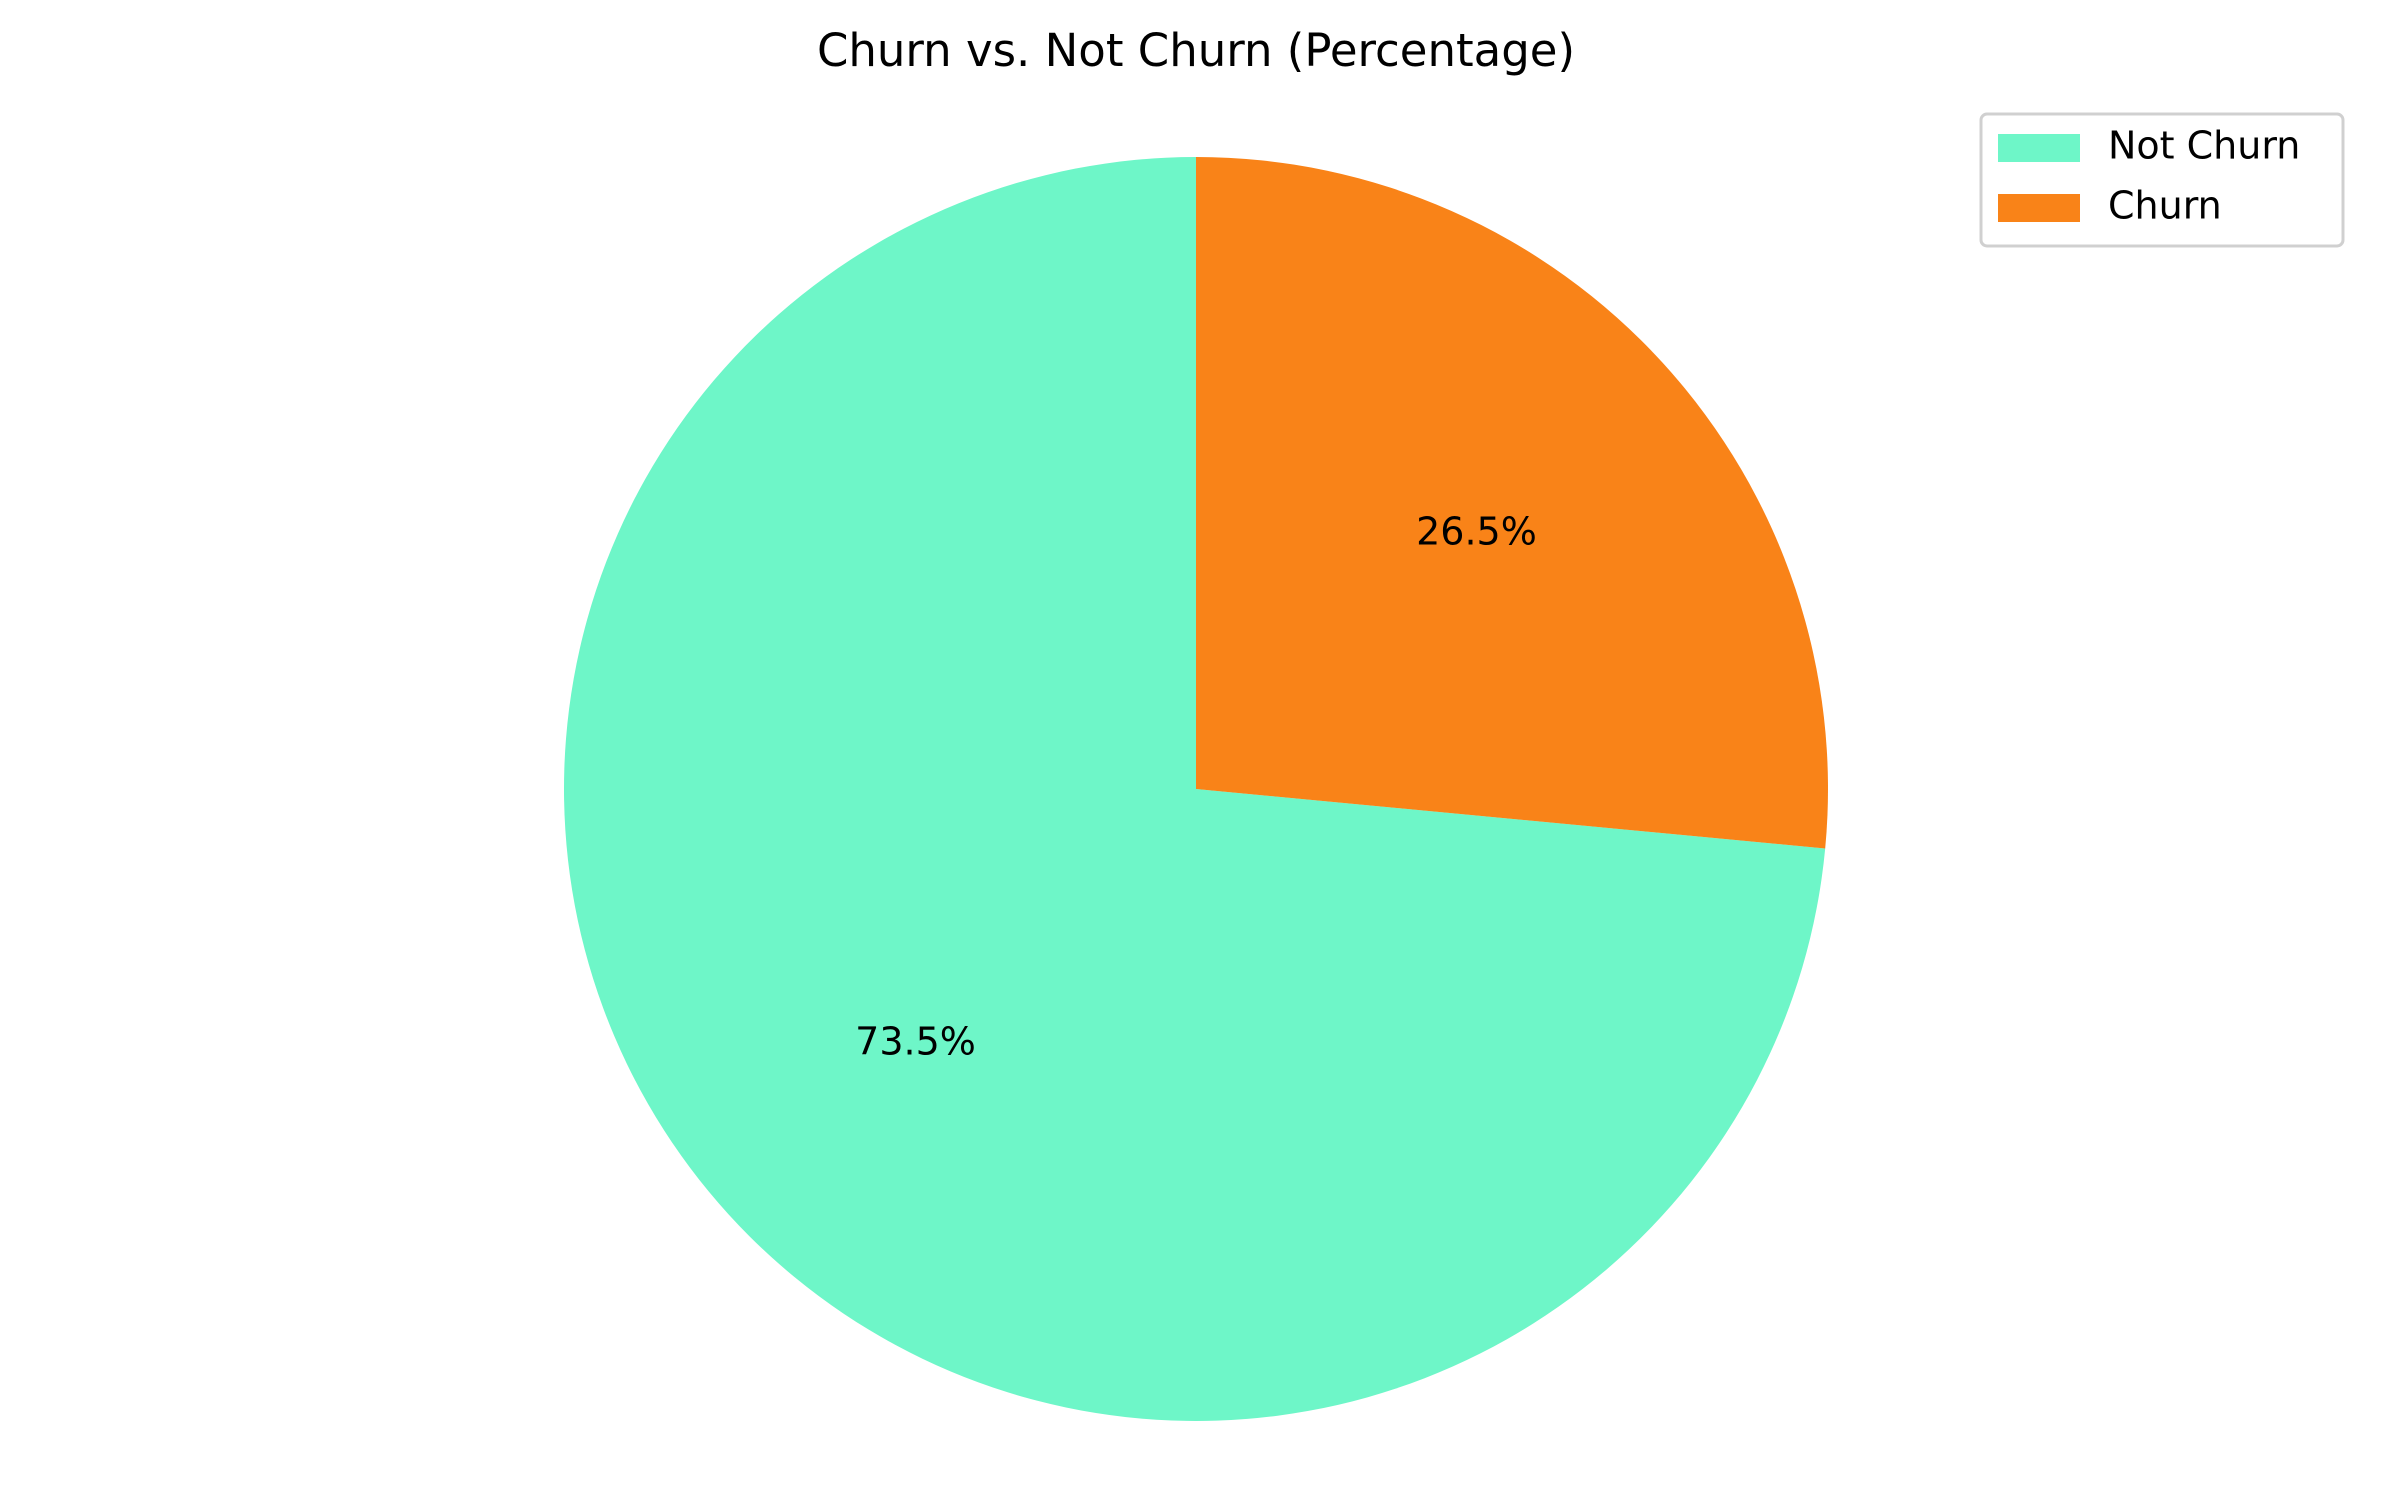 The width and height of the screenshot is (2385, 1509). Describe the element at coordinates (2039, 148) in the screenshot. I see `legend-swatch-not-churn` at that location.